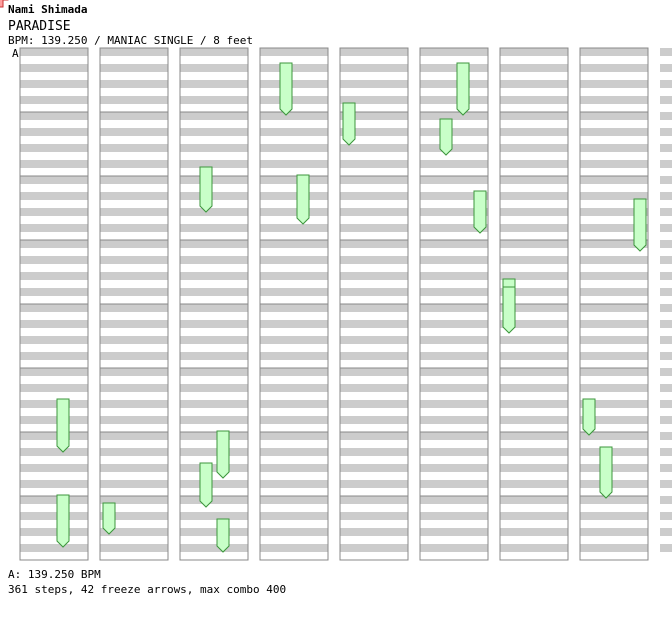 This screenshot has width=672, height=620. Describe the element at coordinates (15, 53) in the screenshot. I see `section-marker: A` at that location.